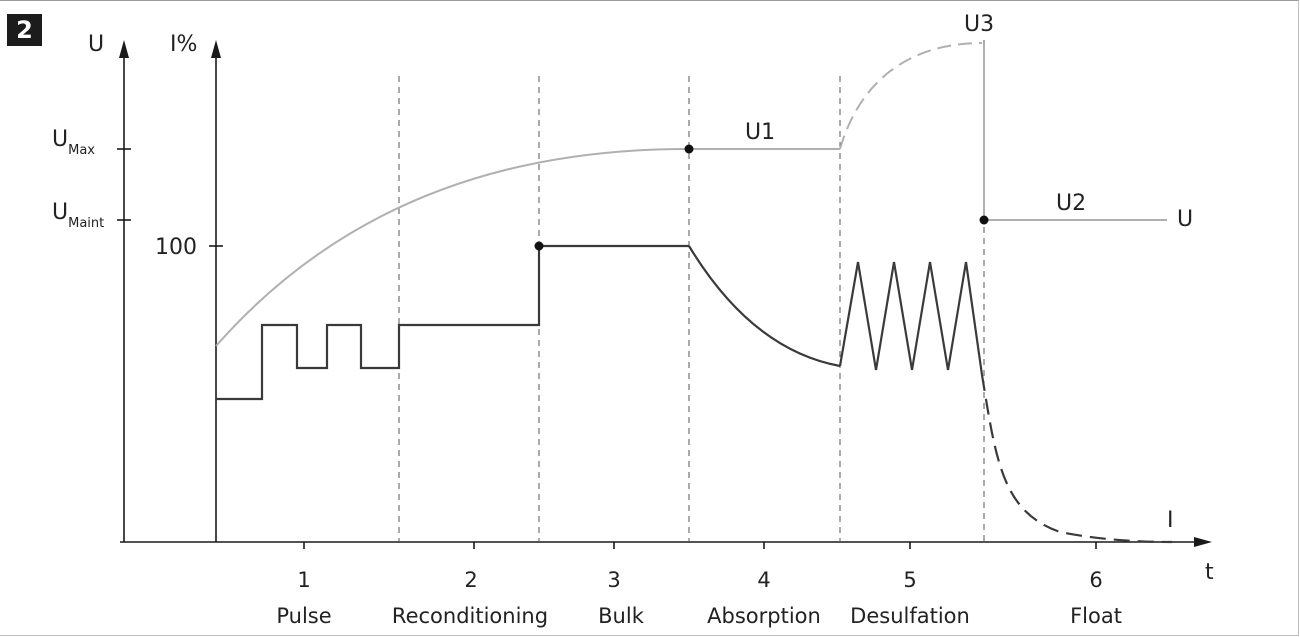 This screenshot has width=1300, height=637. What do you see at coordinates (613, 580) in the screenshot?
I see `phase-3-number: 3` at bounding box center [613, 580].